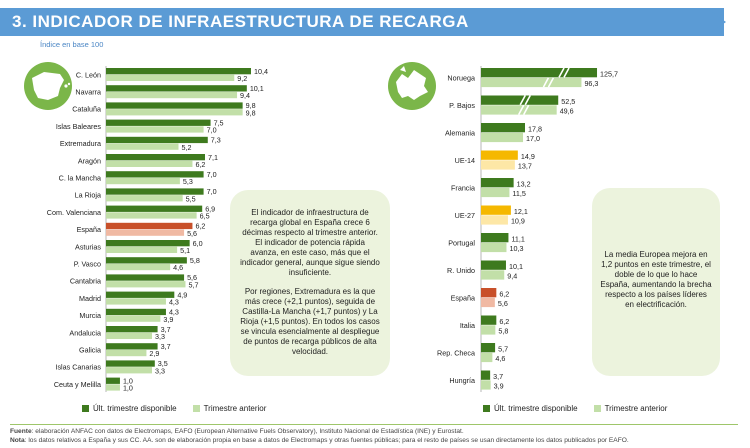 The image size is (750, 448). Describe the element at coordinates (503, 128) in the screenshot. I see `bar-current-alemania` at that location.